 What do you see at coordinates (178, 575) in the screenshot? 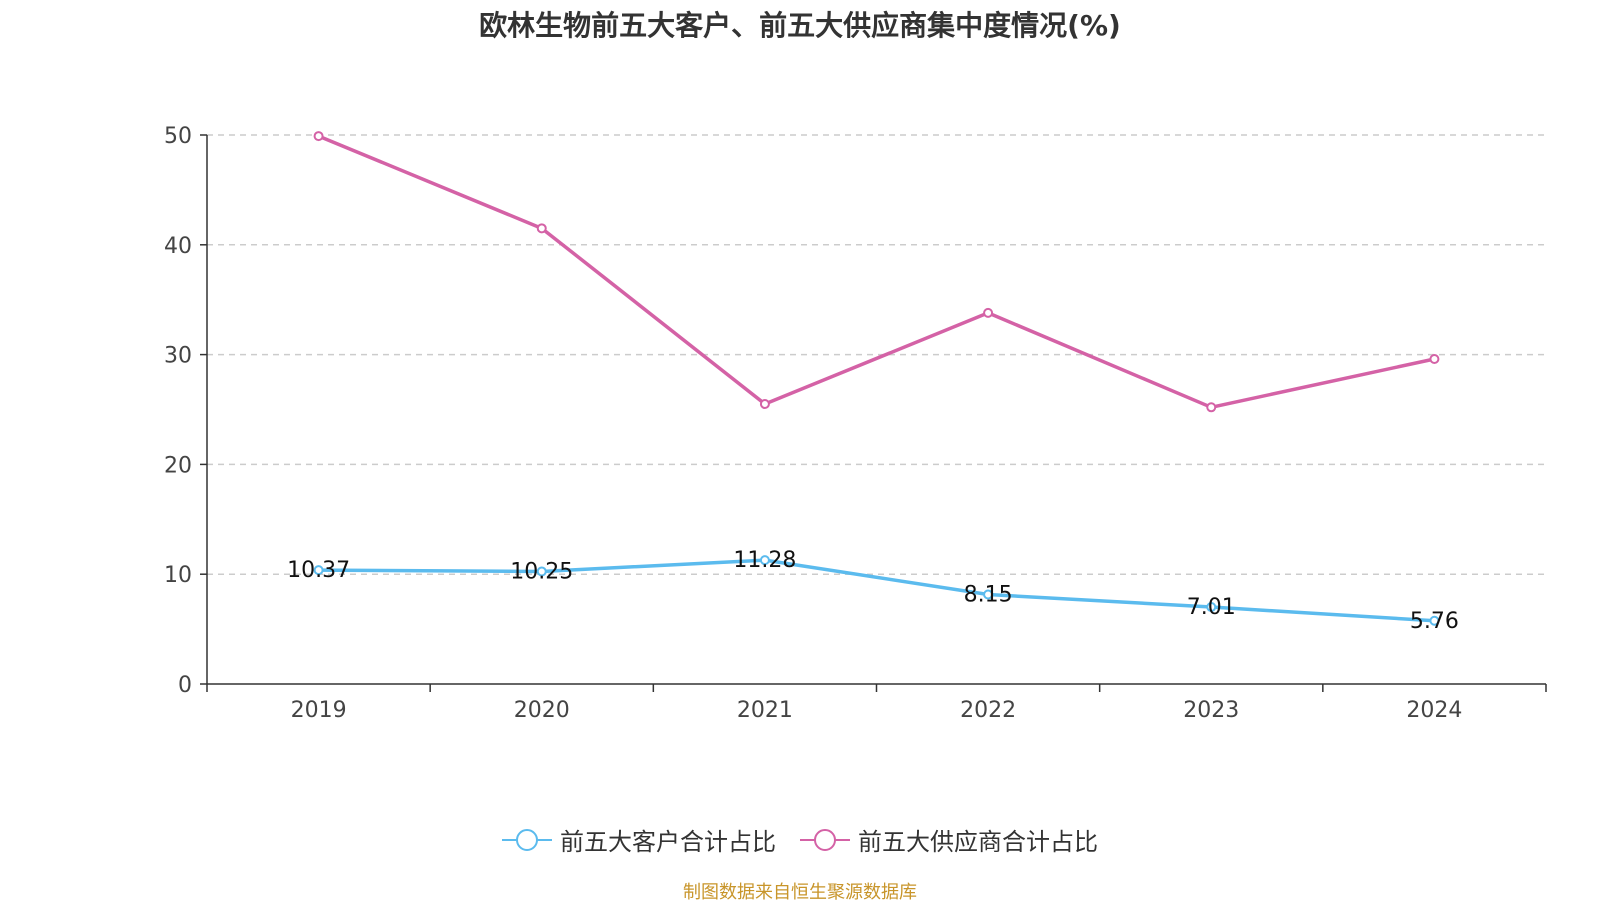
I see `y-tick-label-10: 10` at bounding box center [178, 575].